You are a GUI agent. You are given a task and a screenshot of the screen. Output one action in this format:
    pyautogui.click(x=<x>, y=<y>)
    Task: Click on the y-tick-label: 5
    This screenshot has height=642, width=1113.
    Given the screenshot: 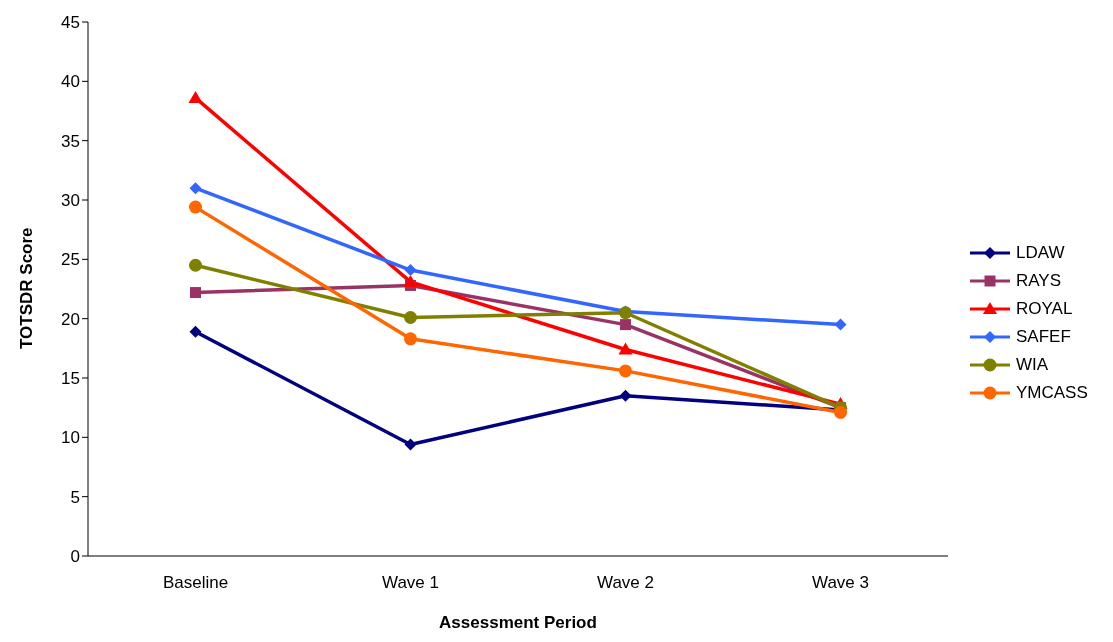 What is the action you would take?
    pyautogui.click(x=75, y=497)
    